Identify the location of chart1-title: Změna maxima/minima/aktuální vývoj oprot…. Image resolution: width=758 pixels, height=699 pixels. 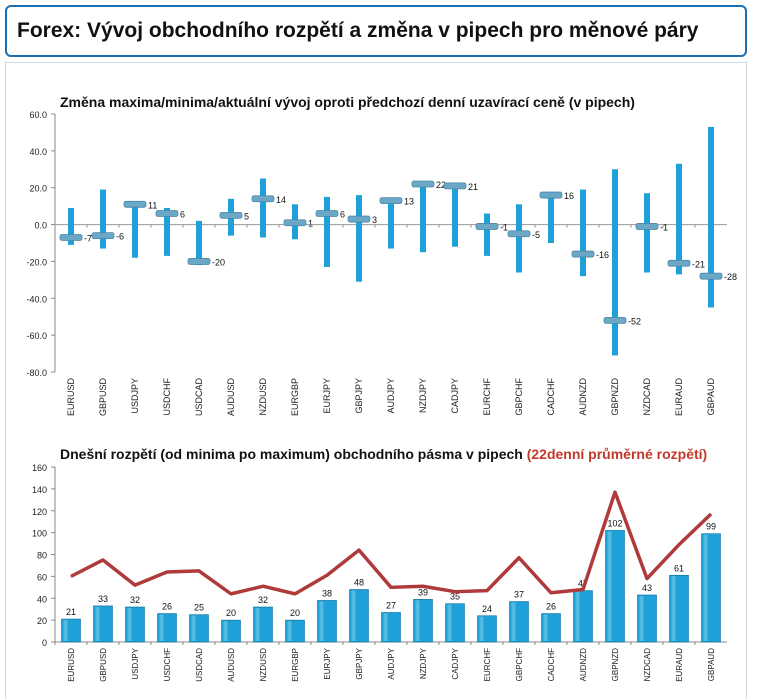
(347, 102).